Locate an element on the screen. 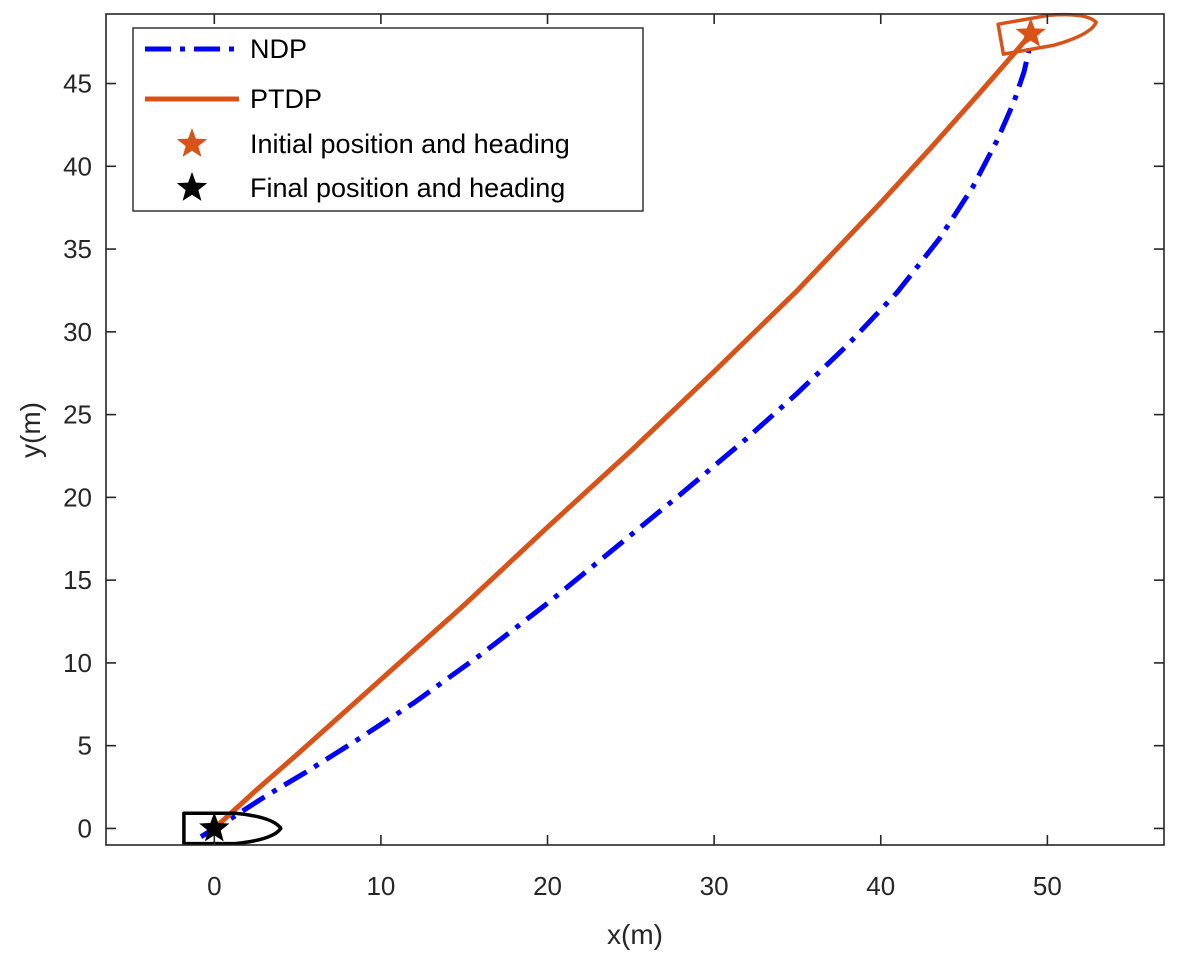  legend-label-ptdp: PTDP is located at coordinates (286, 99).